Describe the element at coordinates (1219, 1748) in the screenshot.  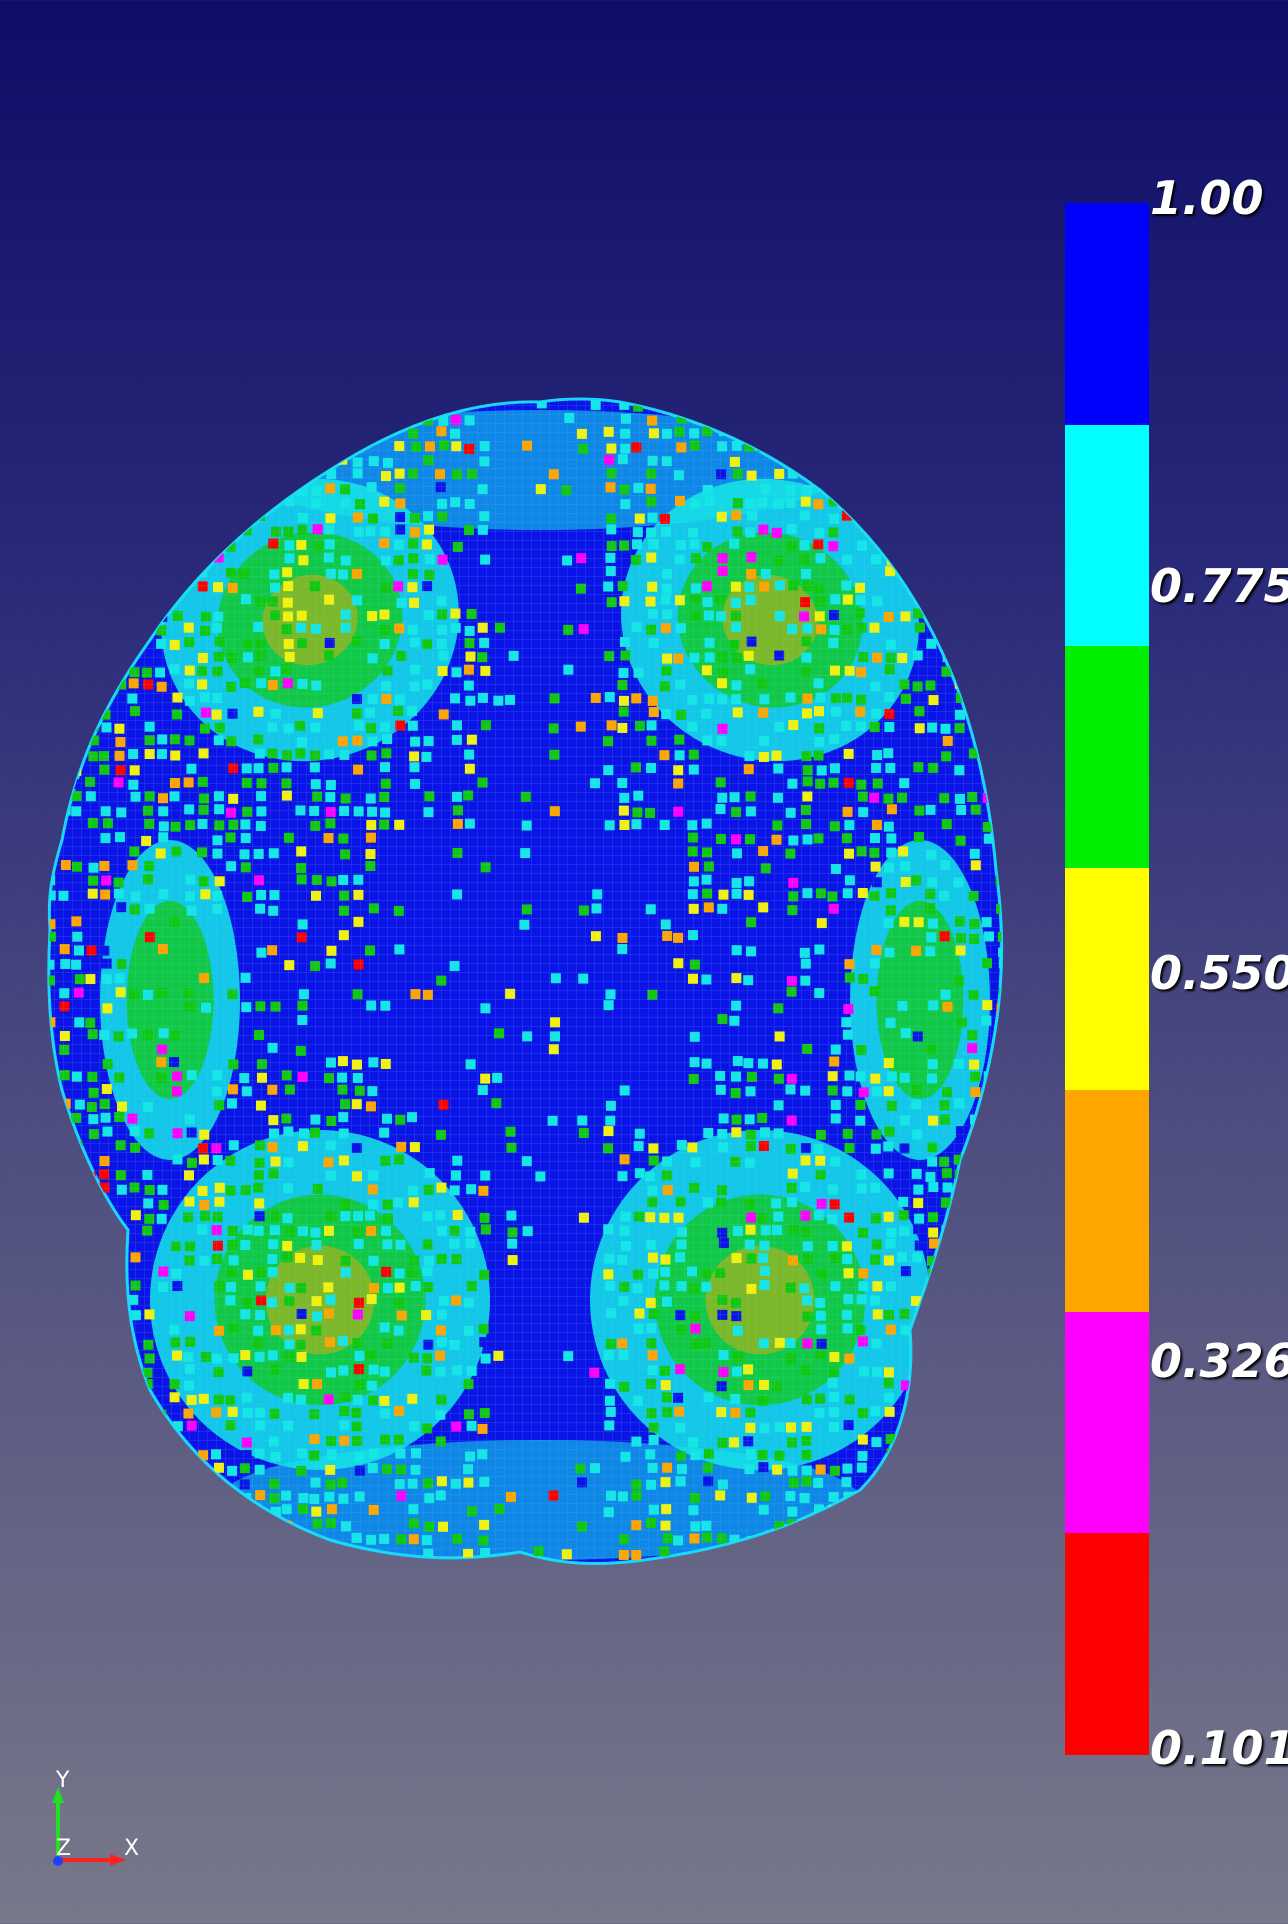
I see `legend-tick-5: 0.101` at that location.